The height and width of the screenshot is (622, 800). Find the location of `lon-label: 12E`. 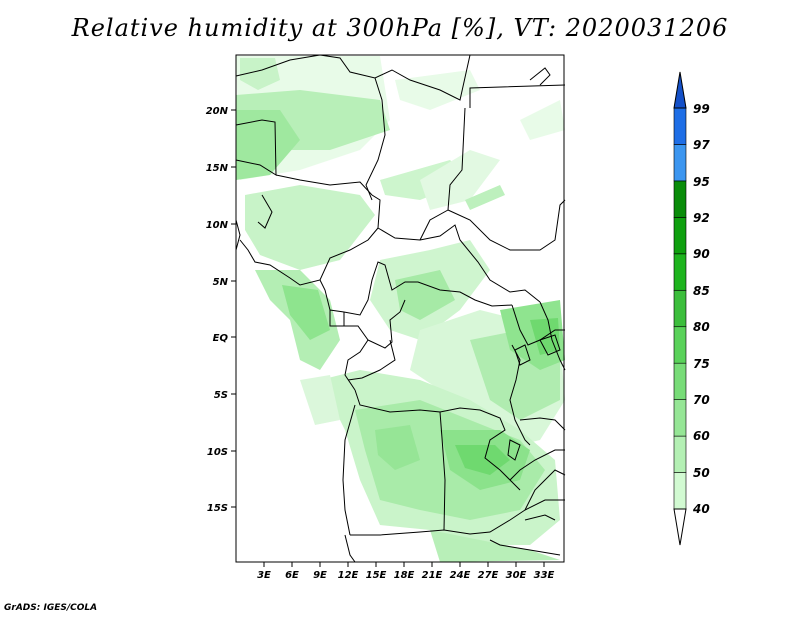

lon-label: 12E is located at coordinates (348, 575).